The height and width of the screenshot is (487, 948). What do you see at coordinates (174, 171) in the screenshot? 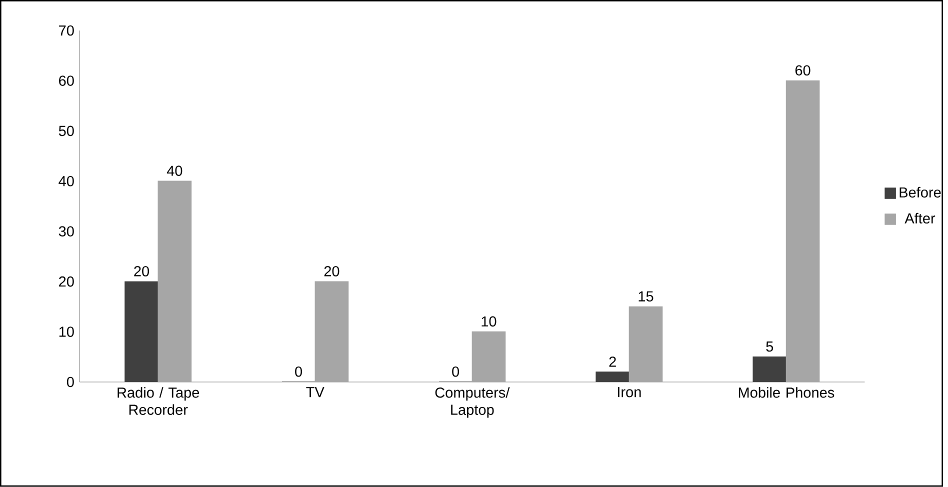
I see `data-label: 40` at bounding box center [174, 171].